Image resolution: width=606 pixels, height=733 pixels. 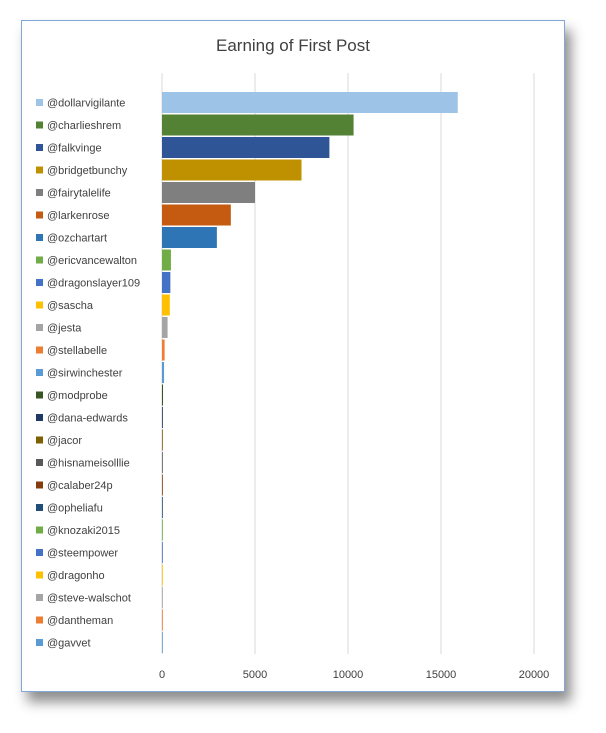 What do you see at coordinates (64, 441) in the screenshot?
I see `legend-label: @jacor` at bounding box center [64, 441].